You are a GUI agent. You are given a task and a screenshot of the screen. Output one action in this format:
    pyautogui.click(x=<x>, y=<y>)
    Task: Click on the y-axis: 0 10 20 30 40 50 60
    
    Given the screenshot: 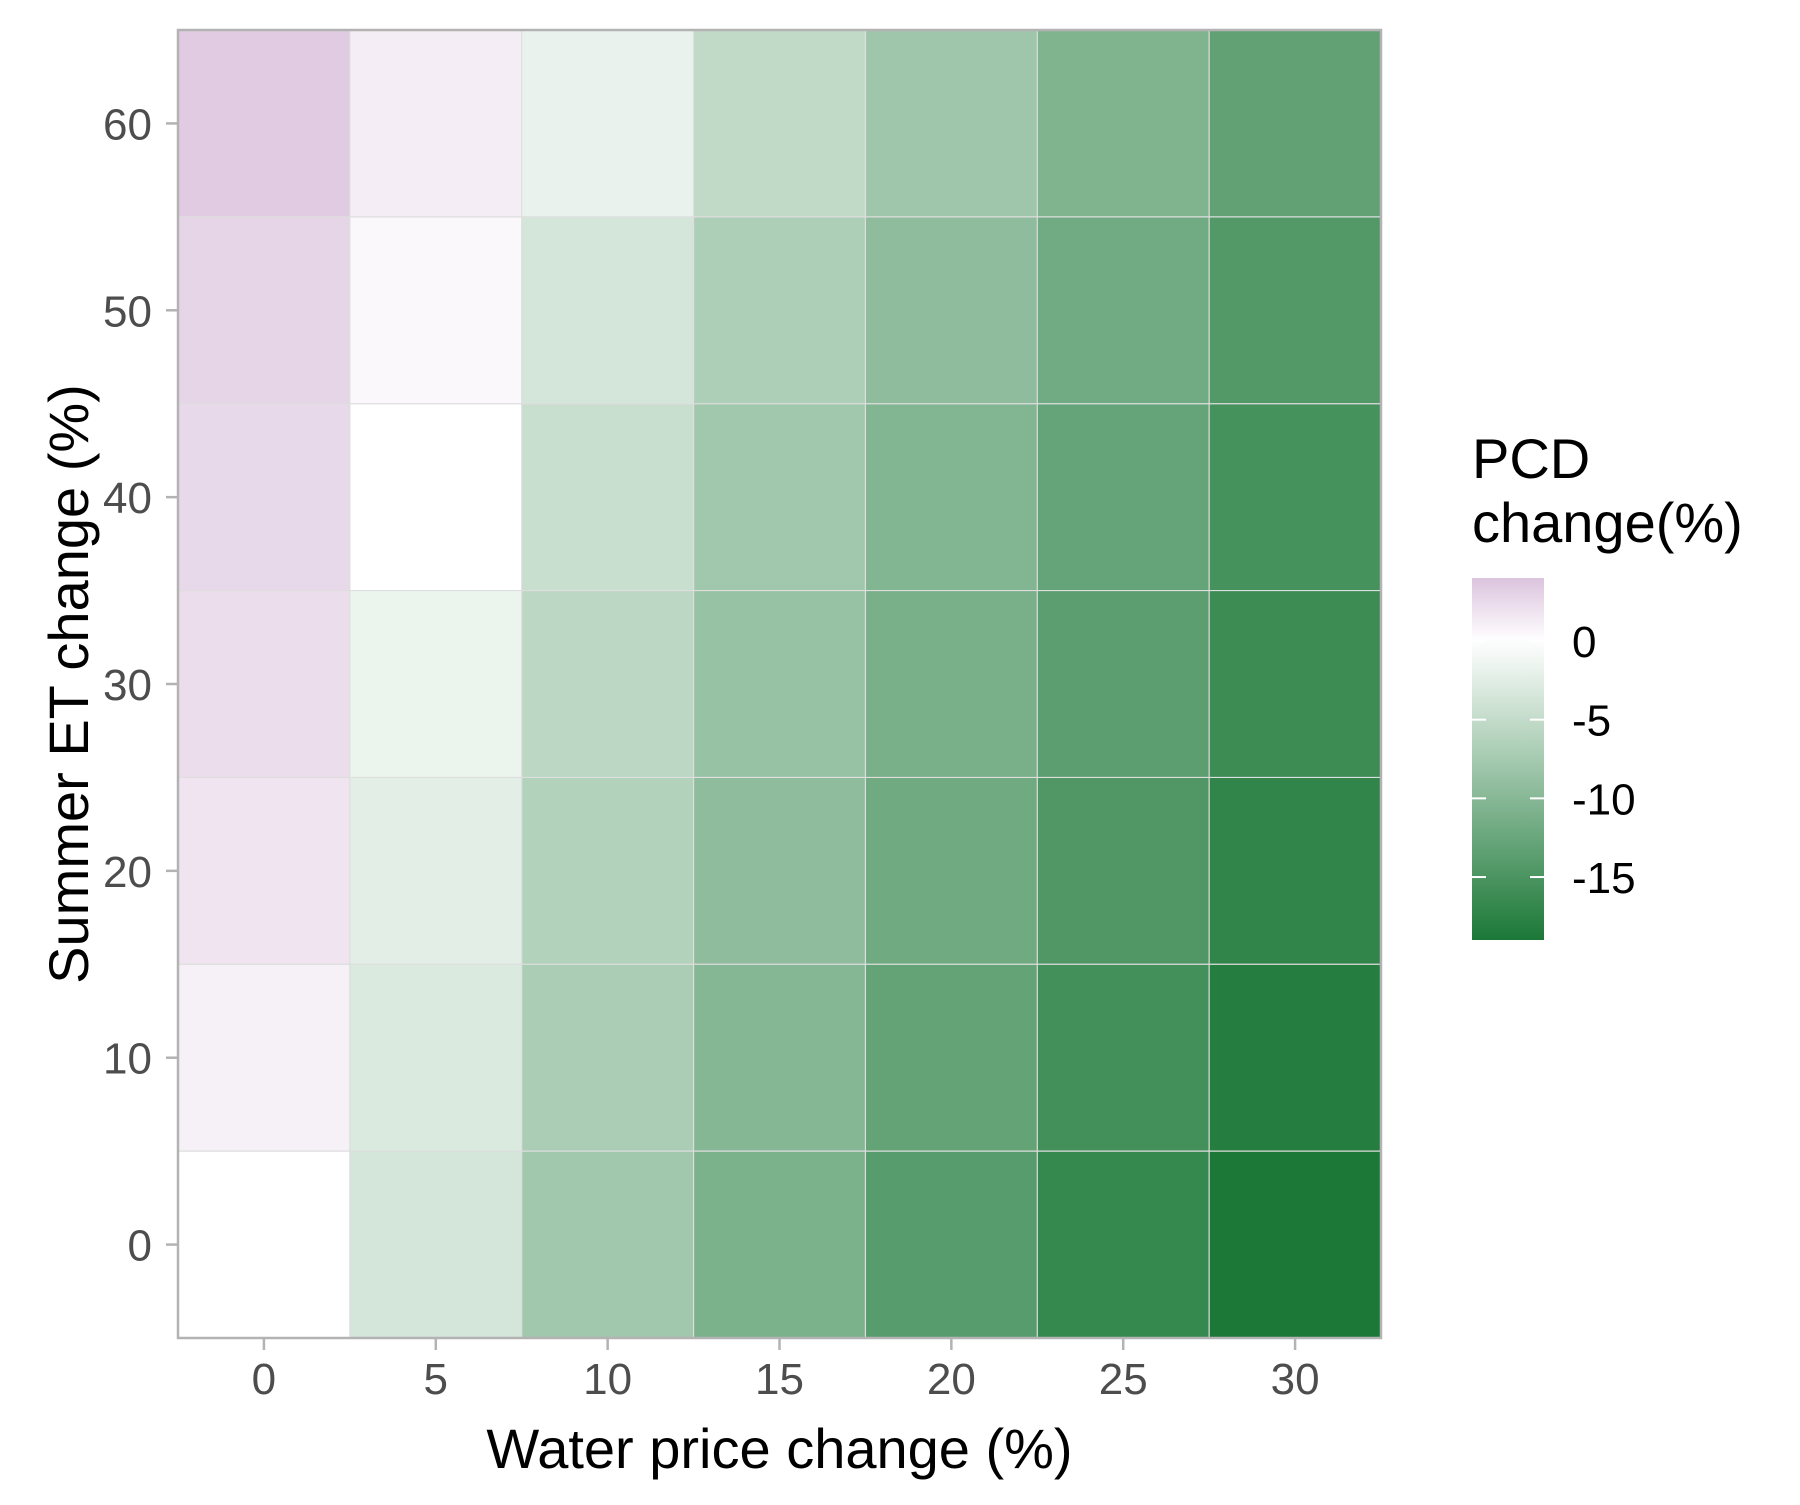 What is the action you would take?
    pyautogui.click(x=140, y=685)
    